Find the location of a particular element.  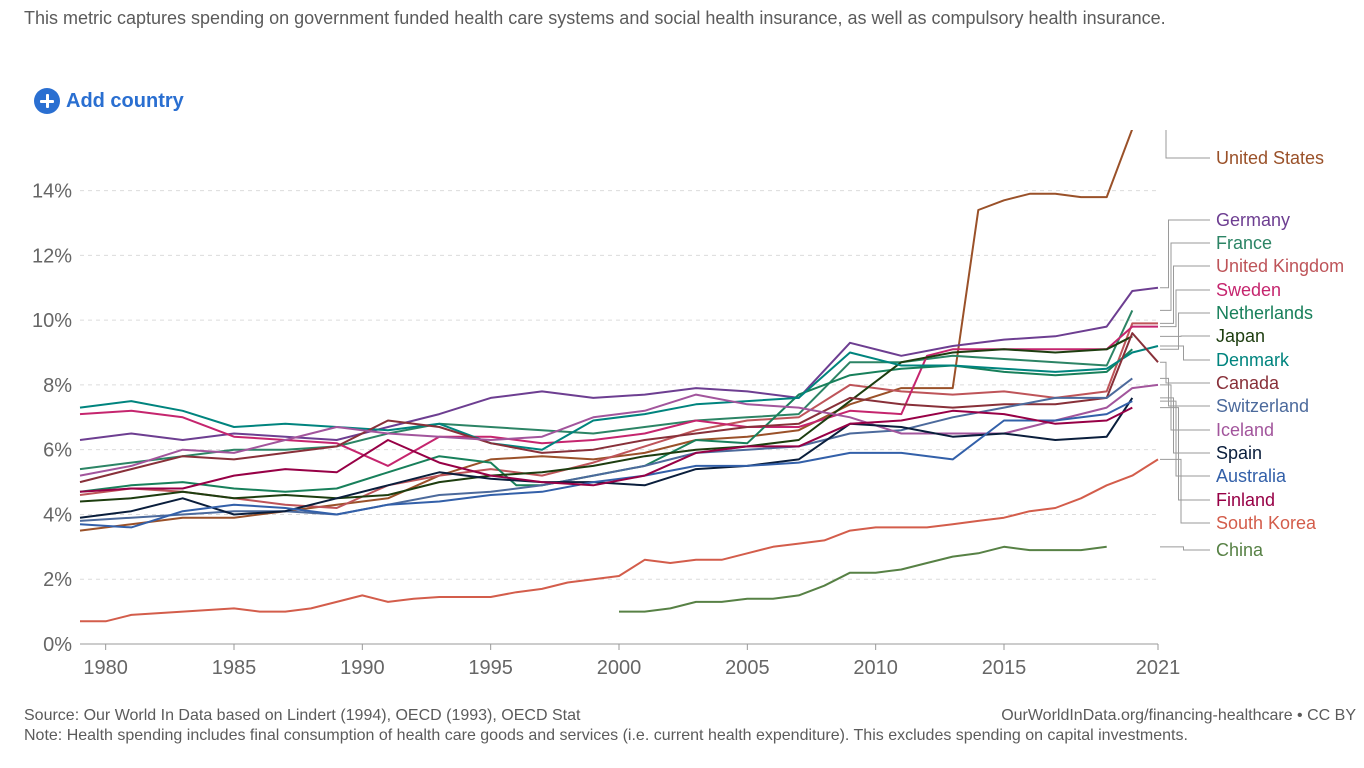

series-line-china is located at coordinates (863, 579).